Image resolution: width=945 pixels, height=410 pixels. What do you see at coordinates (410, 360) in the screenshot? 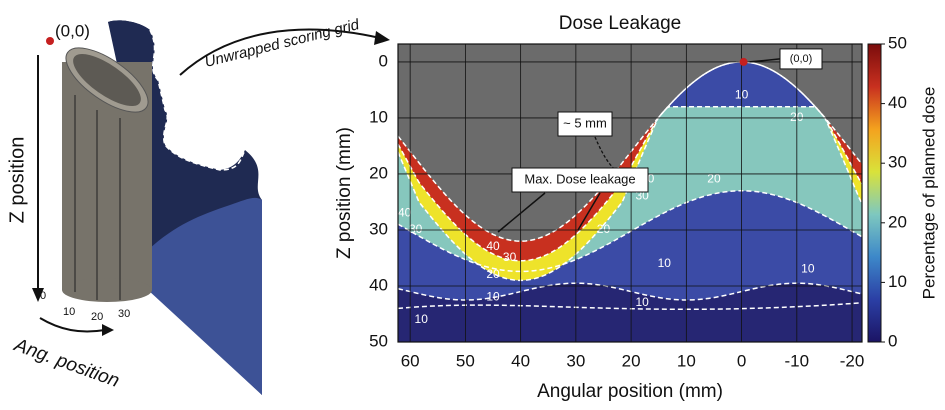
I see `x-tick-label: 60` at bounding box center [410, 360].